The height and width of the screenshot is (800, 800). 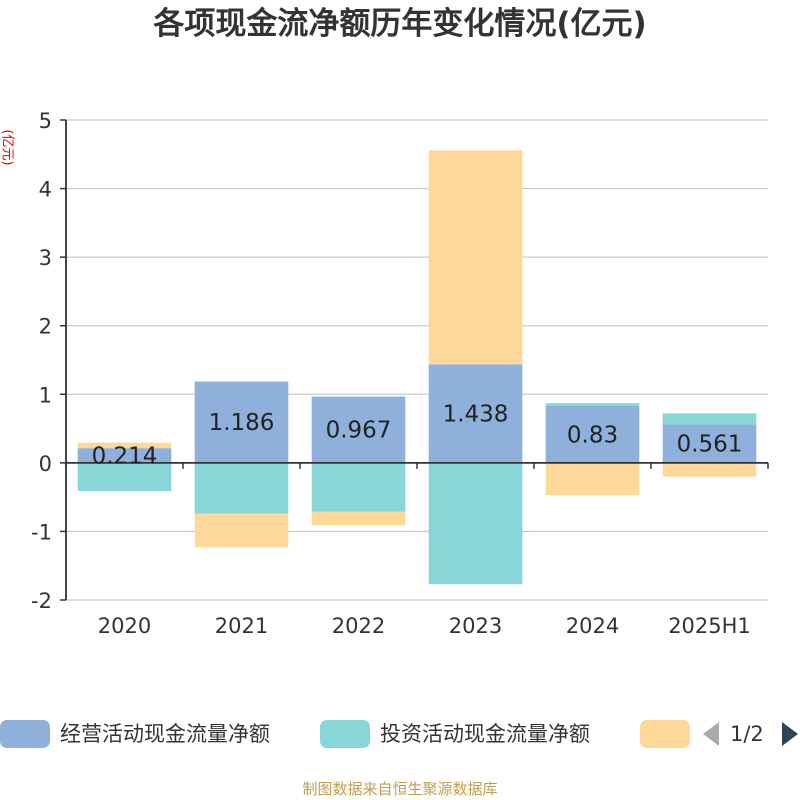 I want to click on x-tick-label: 2024, so click(x=592, y=626).